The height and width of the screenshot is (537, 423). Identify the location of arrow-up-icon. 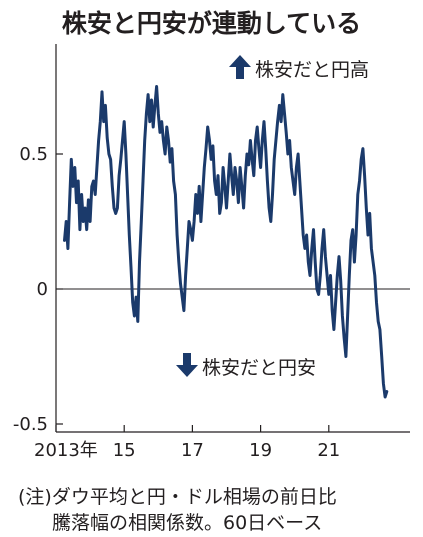
(240, 67).